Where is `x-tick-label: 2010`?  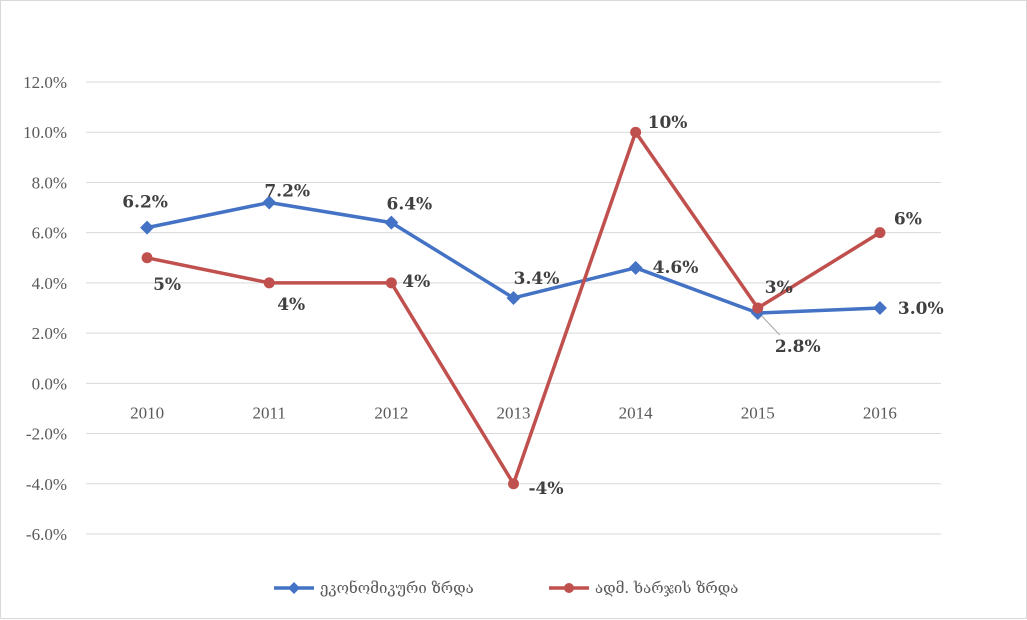
x-tick-label: 2010 is located at coordinates (147, 412).